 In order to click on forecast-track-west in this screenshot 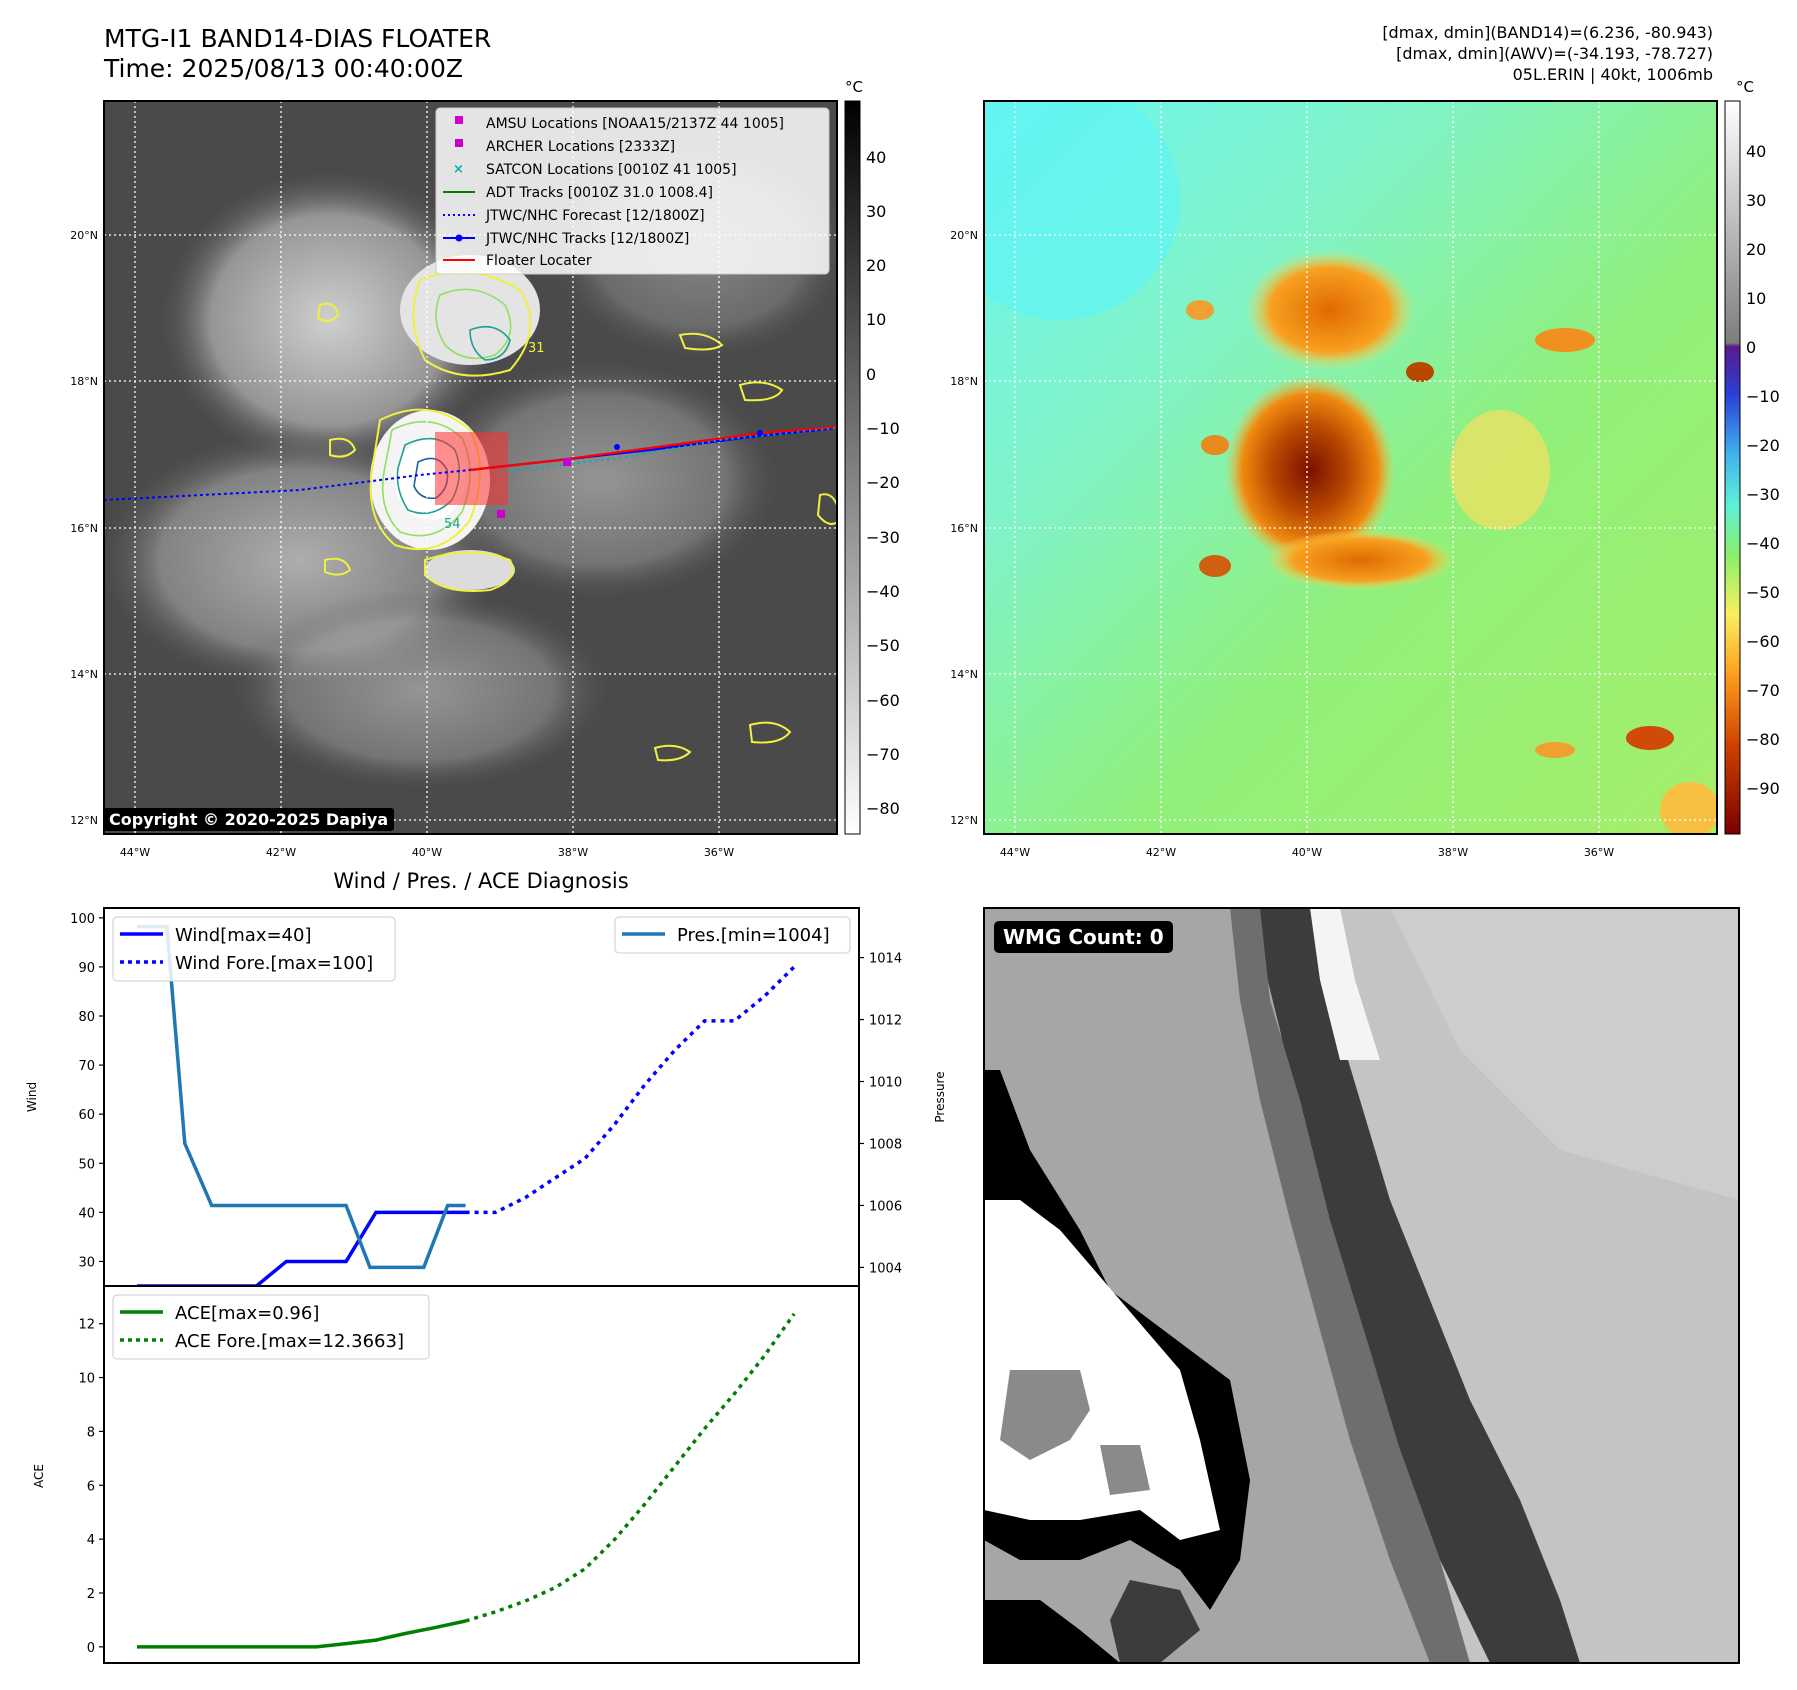, I will do `click(287, 485)`.